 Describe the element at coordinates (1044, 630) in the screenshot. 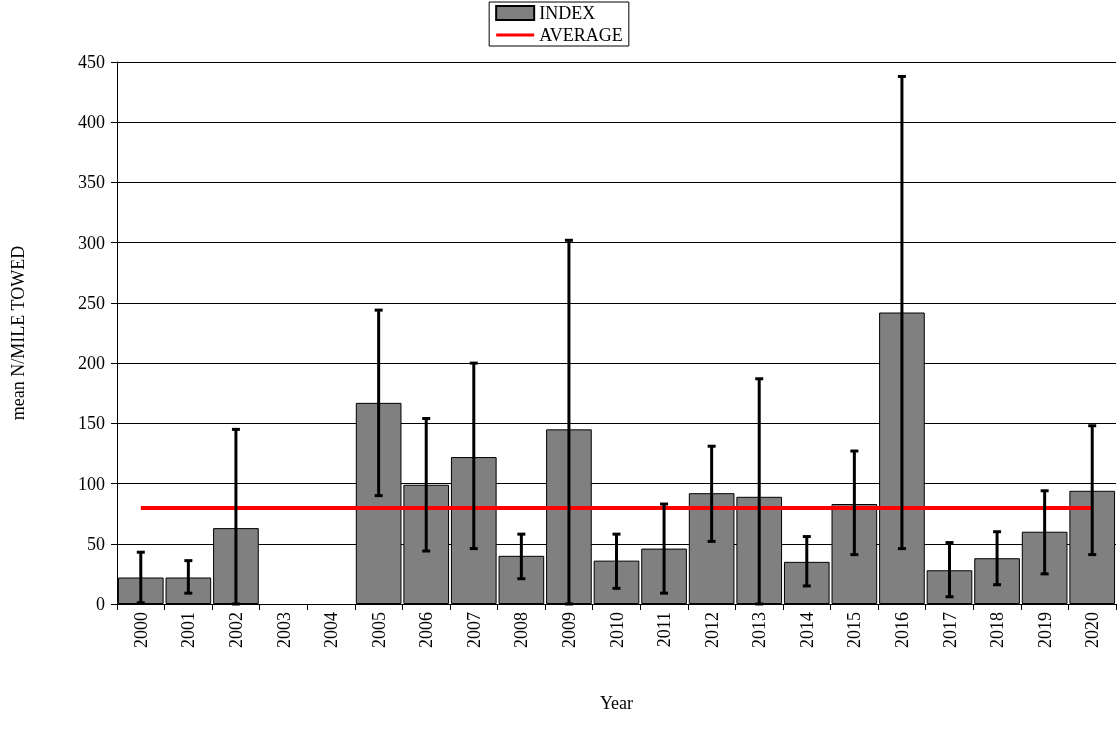

I see `x-tick-label: 2019` at that location.